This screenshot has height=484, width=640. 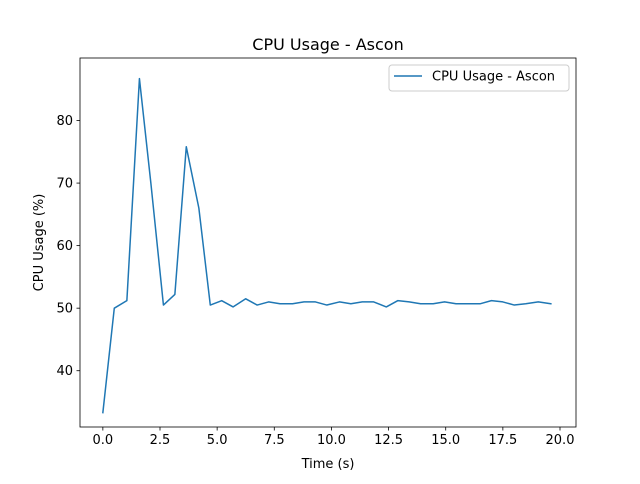 What do you see at coordinates (493, 77) in the screenshot?
I see `legend-label: CPU Usage - Ascon` at bounding box center [493, 77].